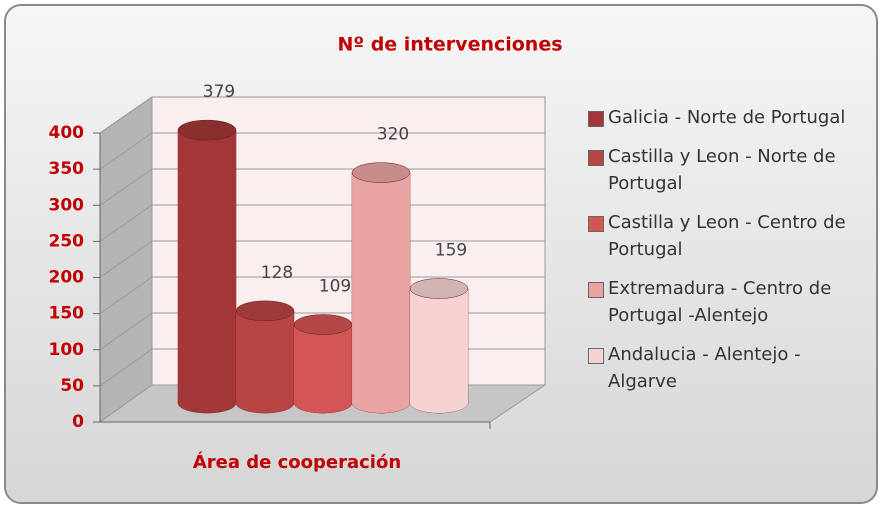 The width and height of the screenshot is (883, 509). Describe the element at coordinates (67, 241) in the screenshot. I see `y-tick-label: 250` at that location.